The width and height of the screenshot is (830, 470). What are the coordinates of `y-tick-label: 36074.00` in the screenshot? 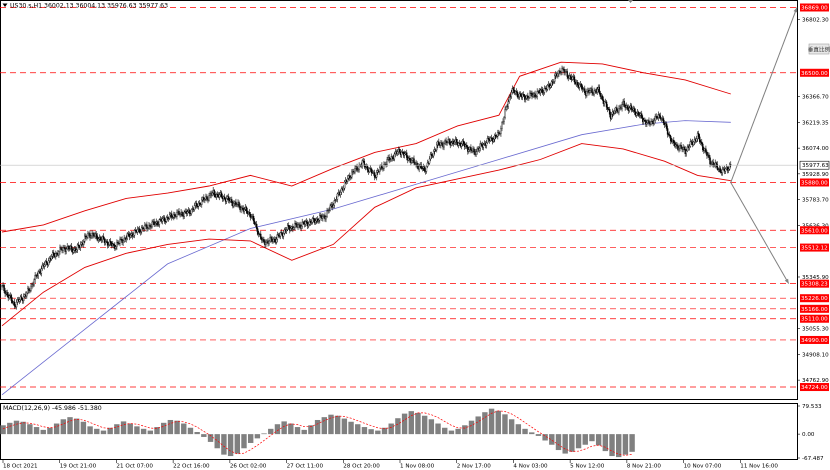 It's located at (815, 149).